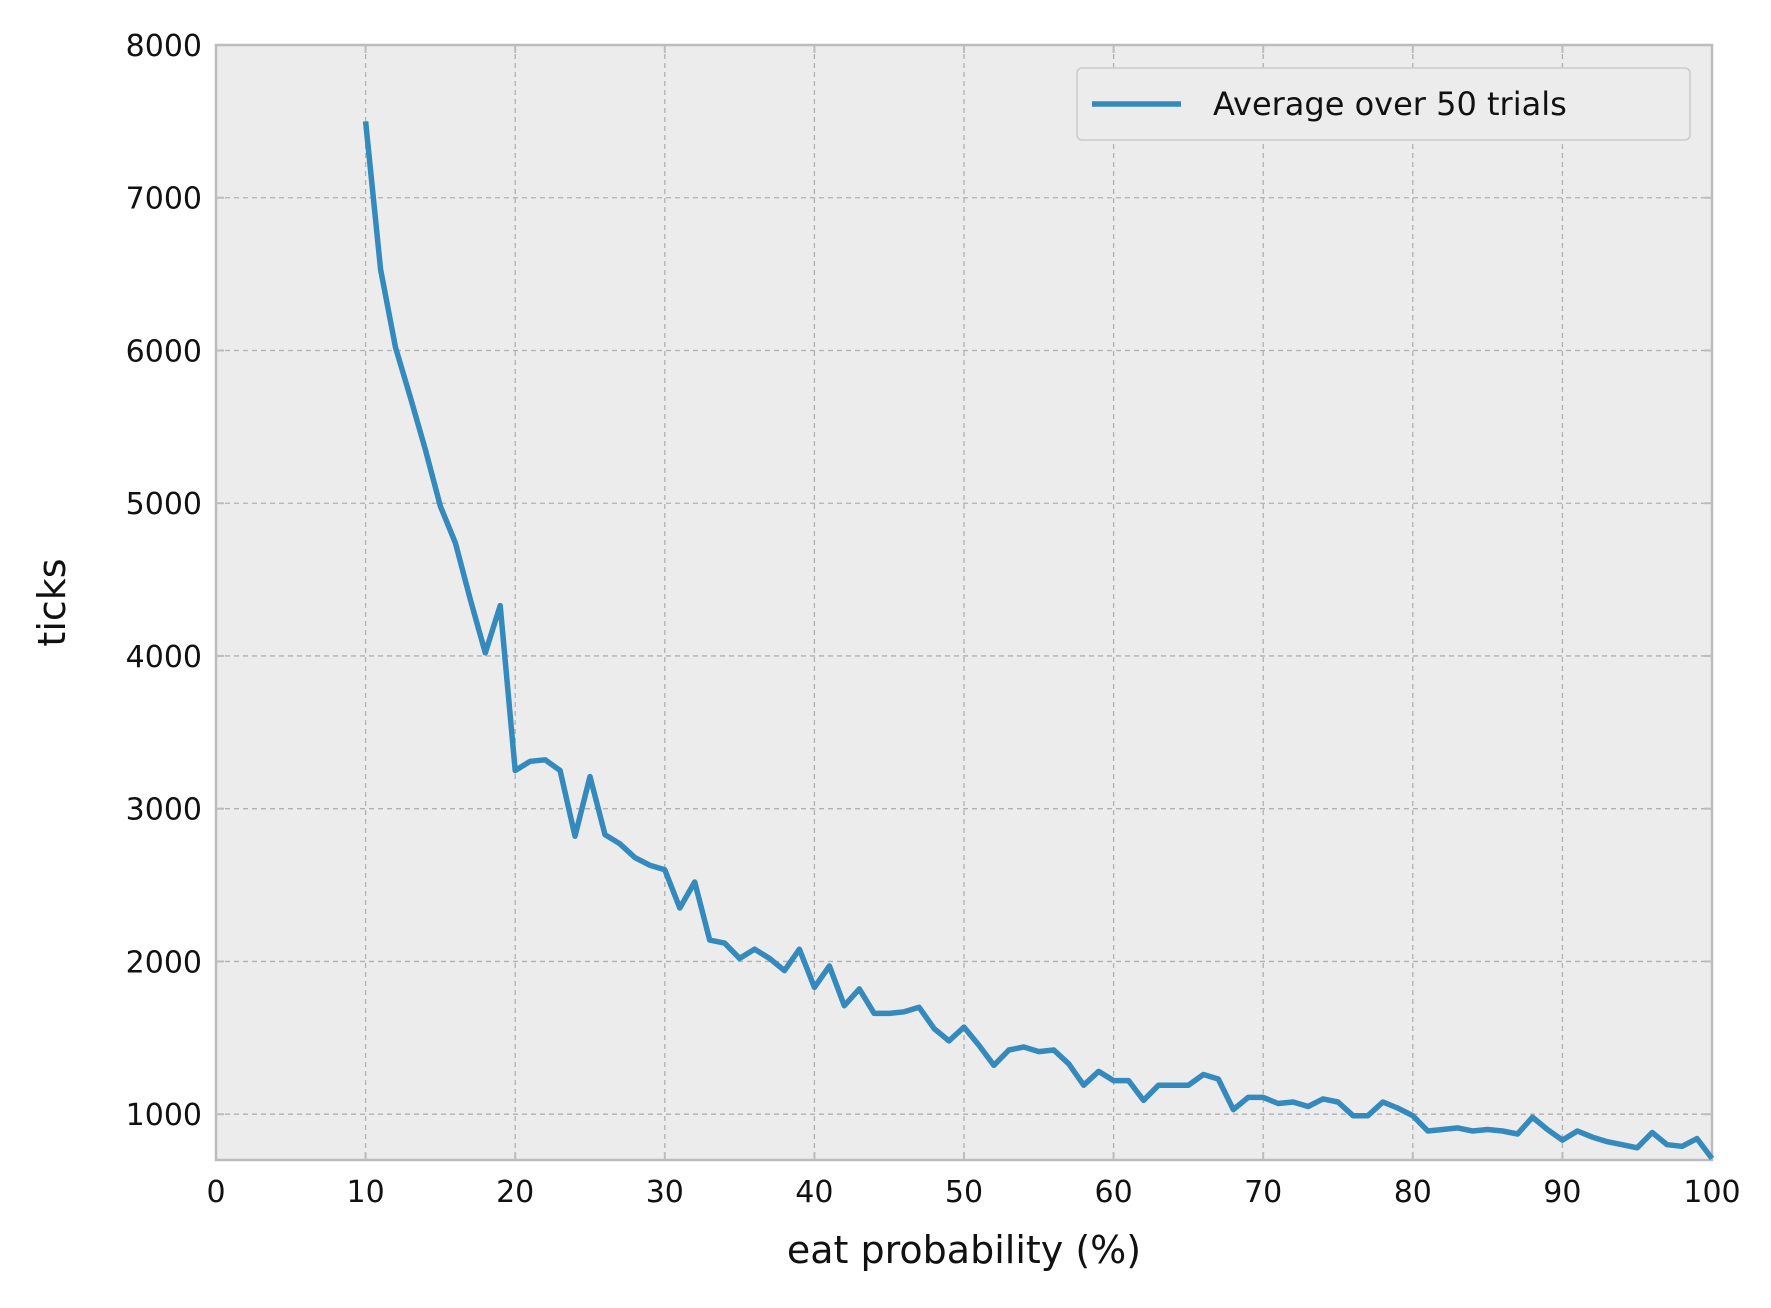  What do you see at coordinates (215, 1192) in the screenshot?
I see `x-tick-label: 0` at bounding box center [215, 1192].